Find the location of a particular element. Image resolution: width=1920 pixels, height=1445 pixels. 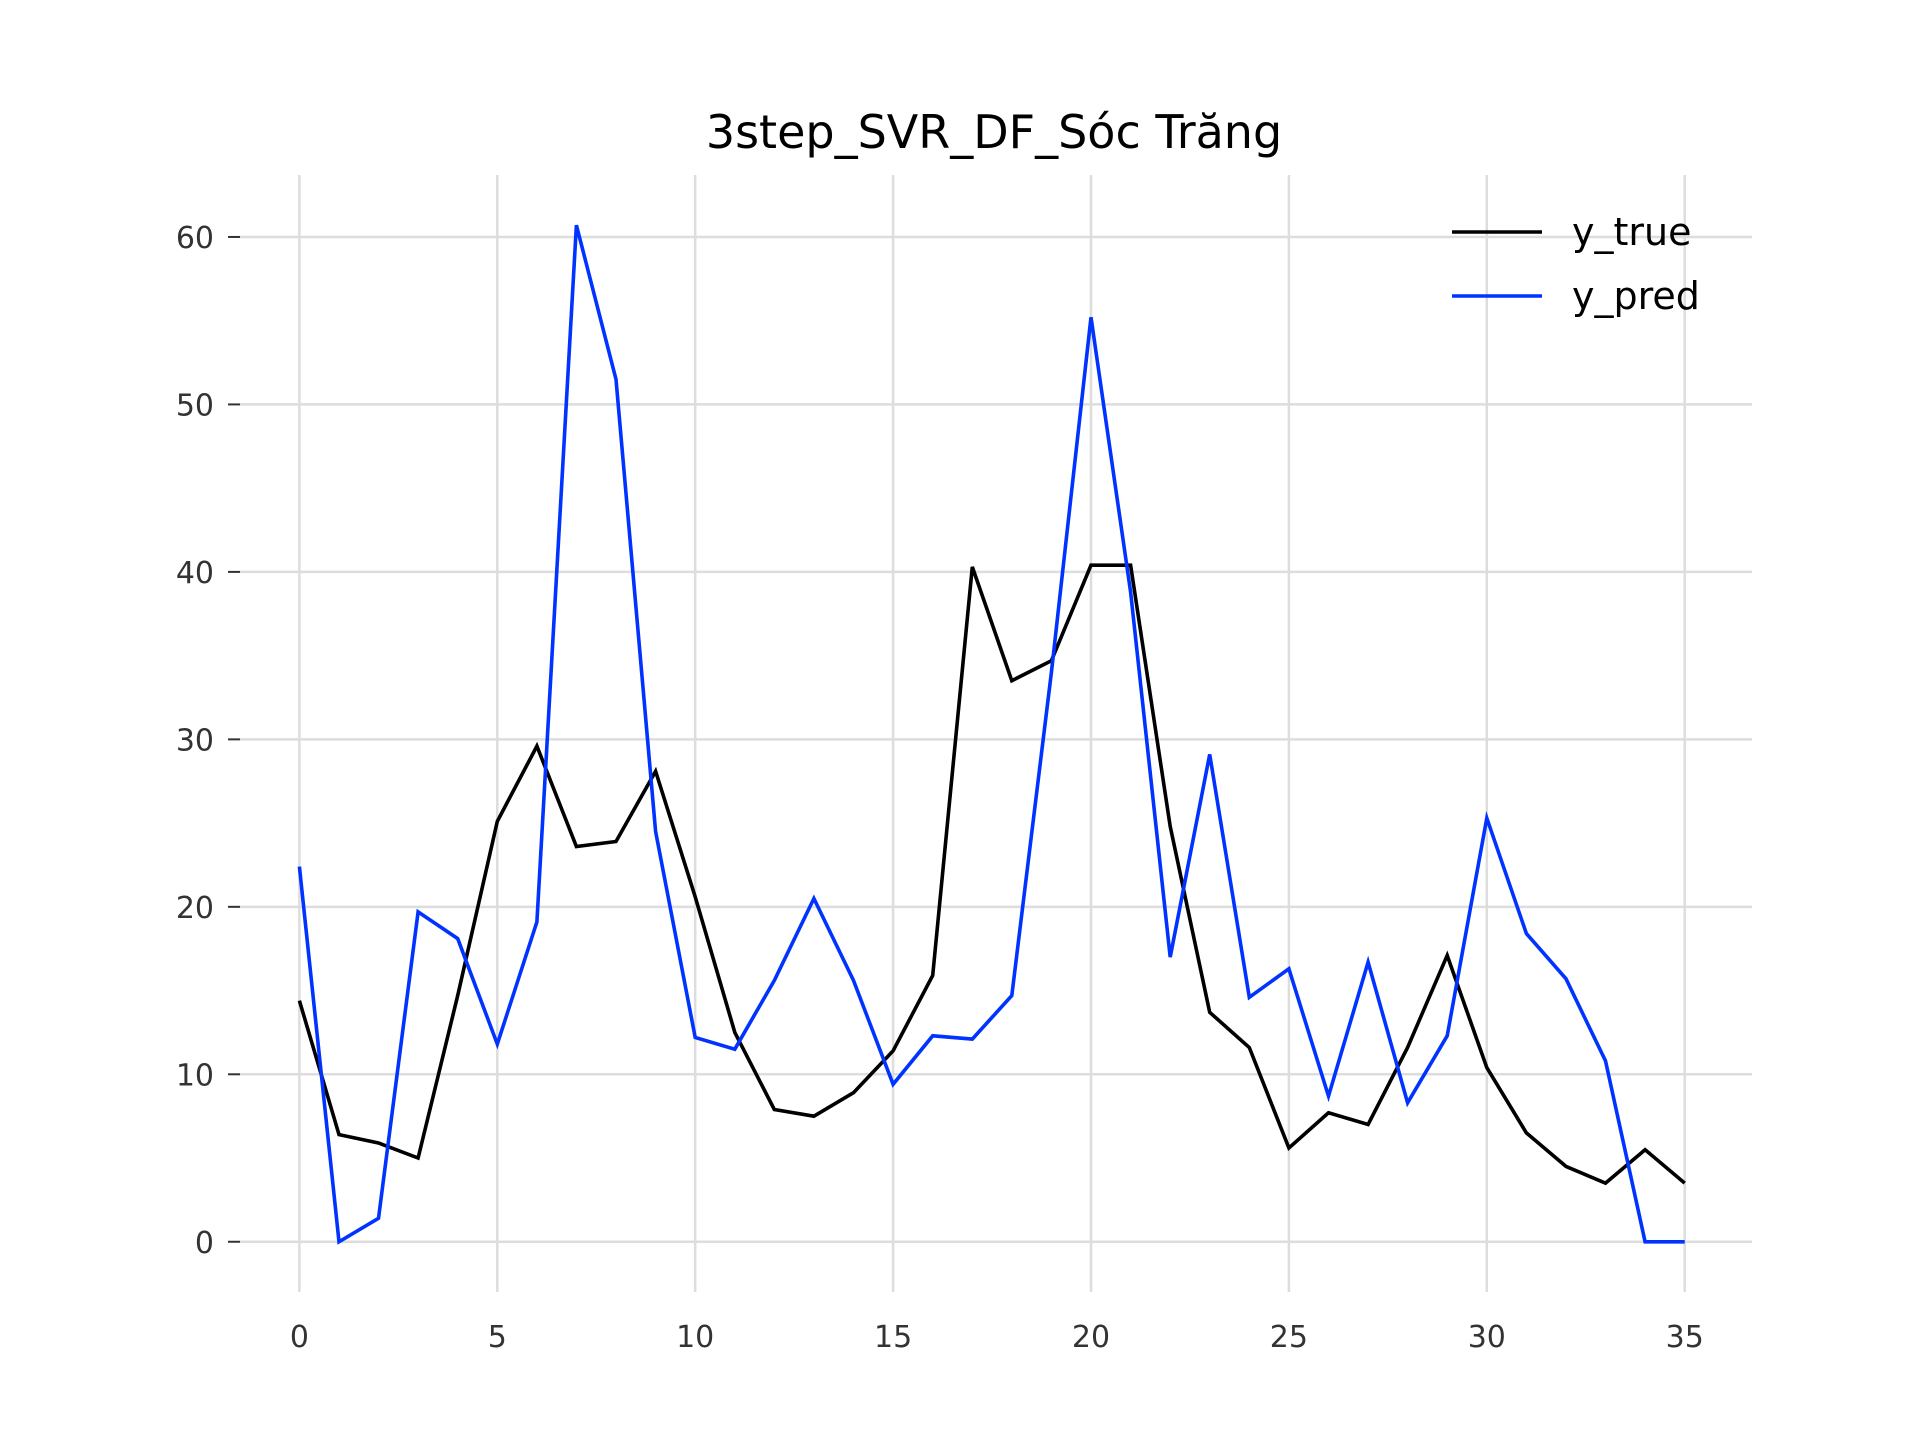

y-tick-label: 40 is located at coordinates (195, 573).